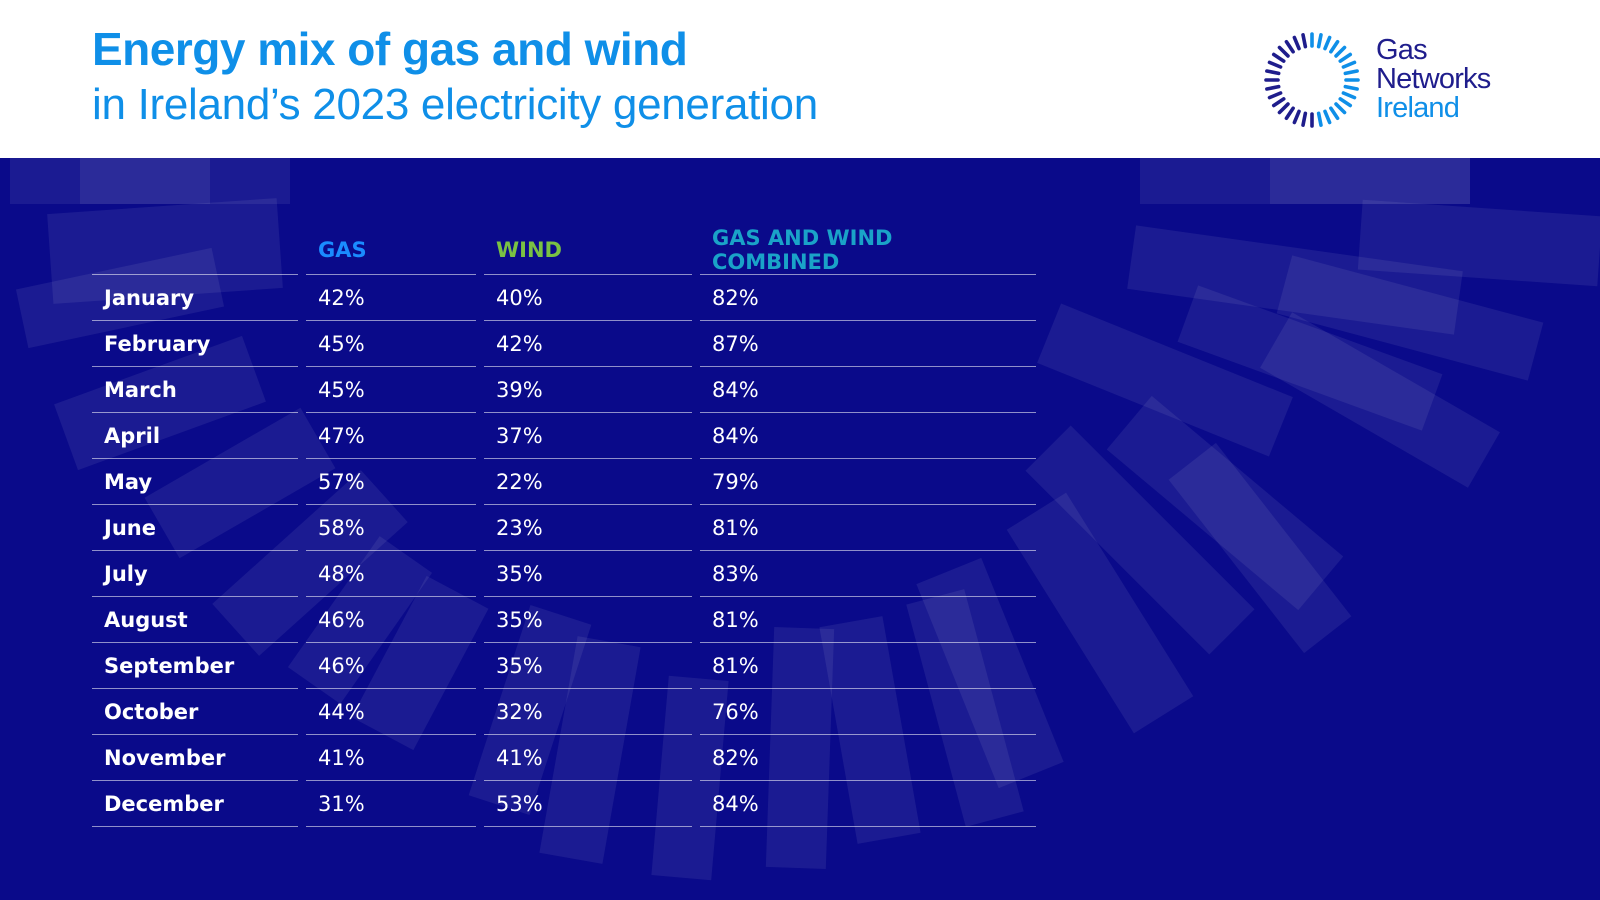 Image resolution: width=1600 pixels, height=900 pixels. I want to click on table-row: August 46% 35% 81%, so click(564, 620).